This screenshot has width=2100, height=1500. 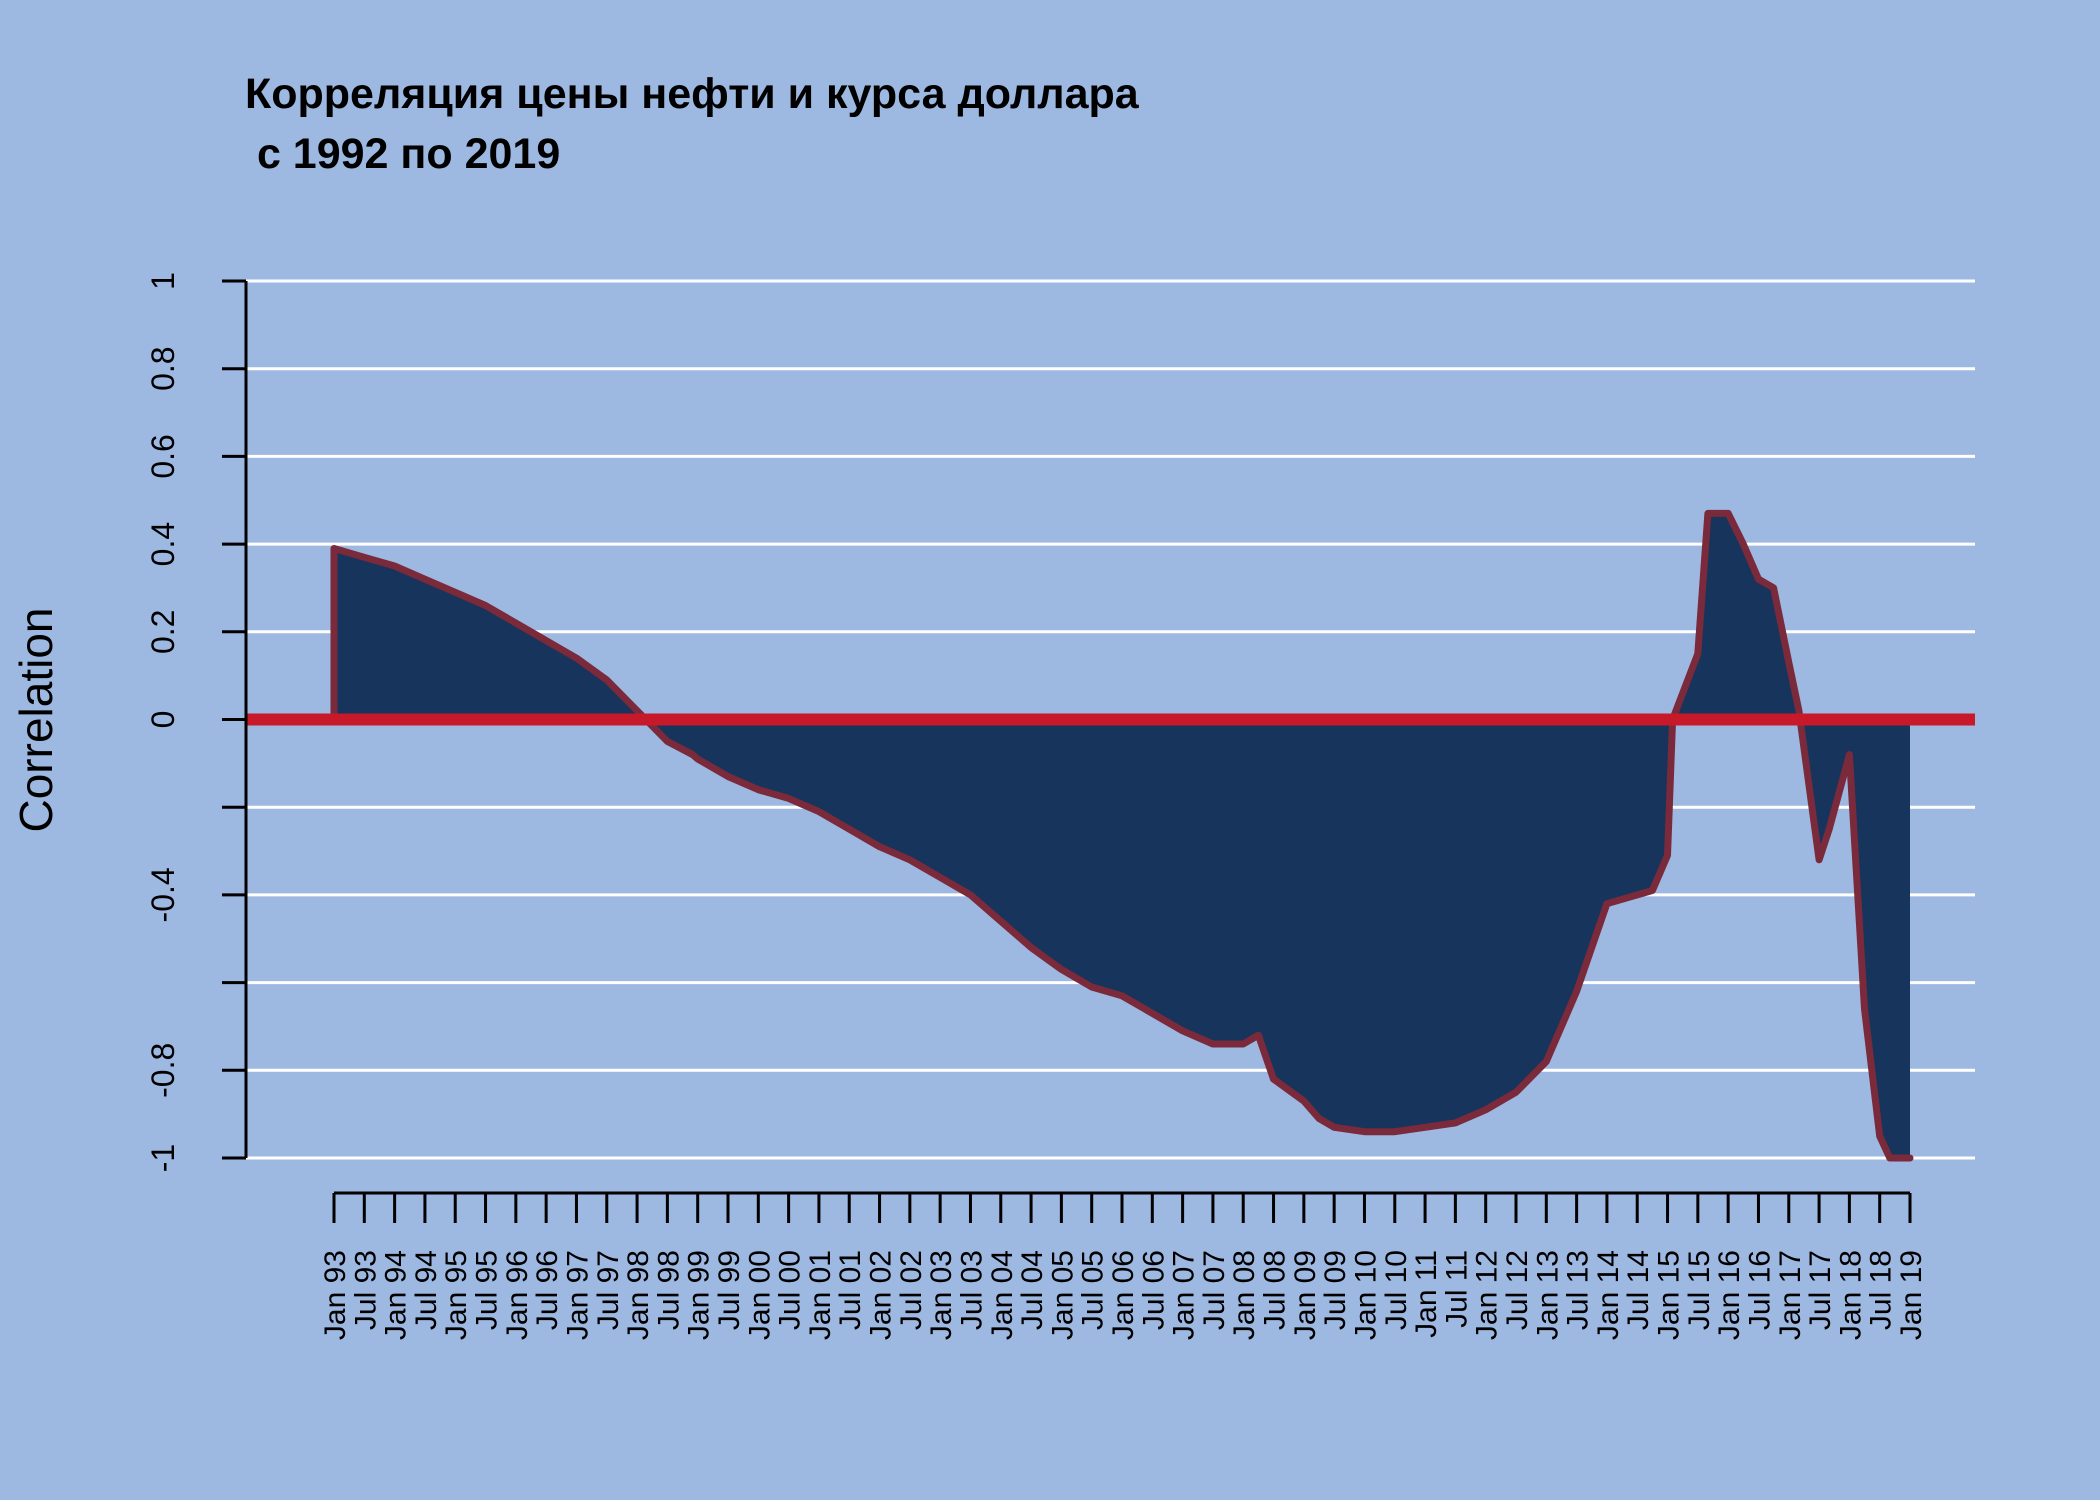 What do you see at coordinates (1214, 1290) in the screenshot?
I see `x-tick-label: Jul 07` at bounding box center [1214, 1290].